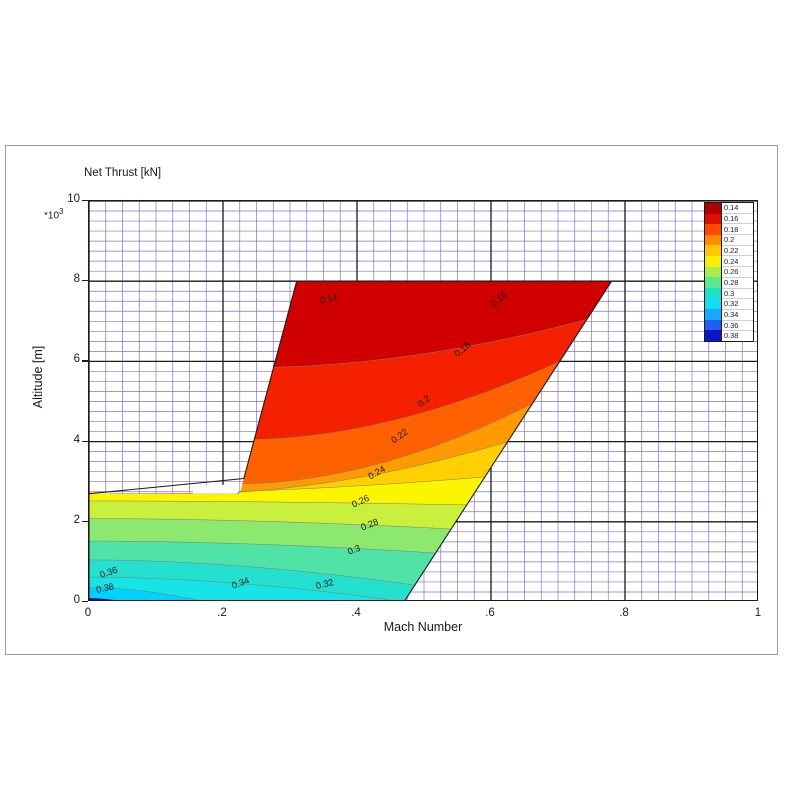  What do you see at coordinates (737, 251) in the screenshot?
I see `legend-label: 0.22` at bounding box center [737, 251].